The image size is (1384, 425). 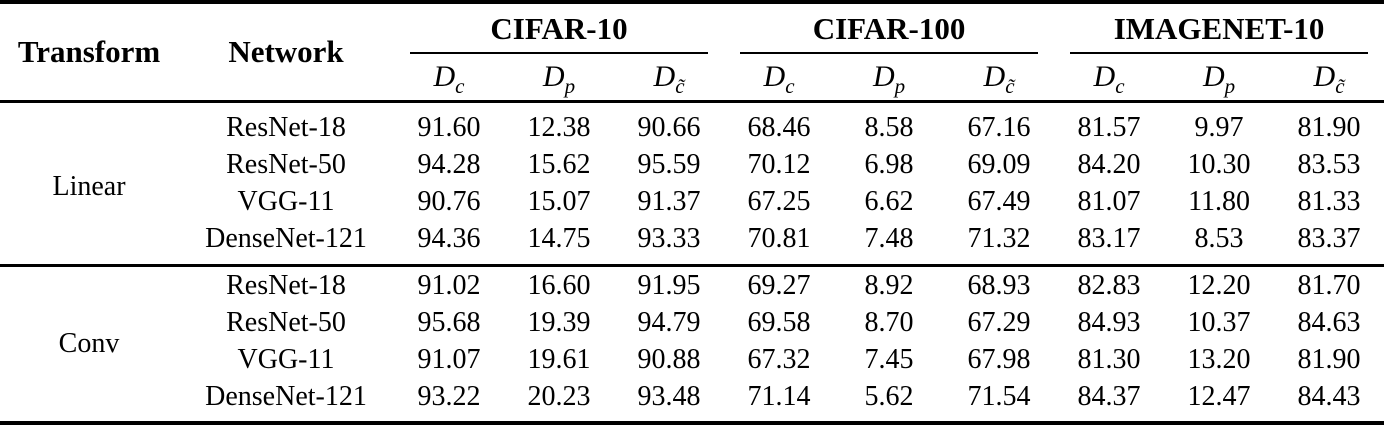 What do you see at coordinates (999, 165) in the screenshot?
I see `metric-value: 69.09` at bounding box center [999, 165].